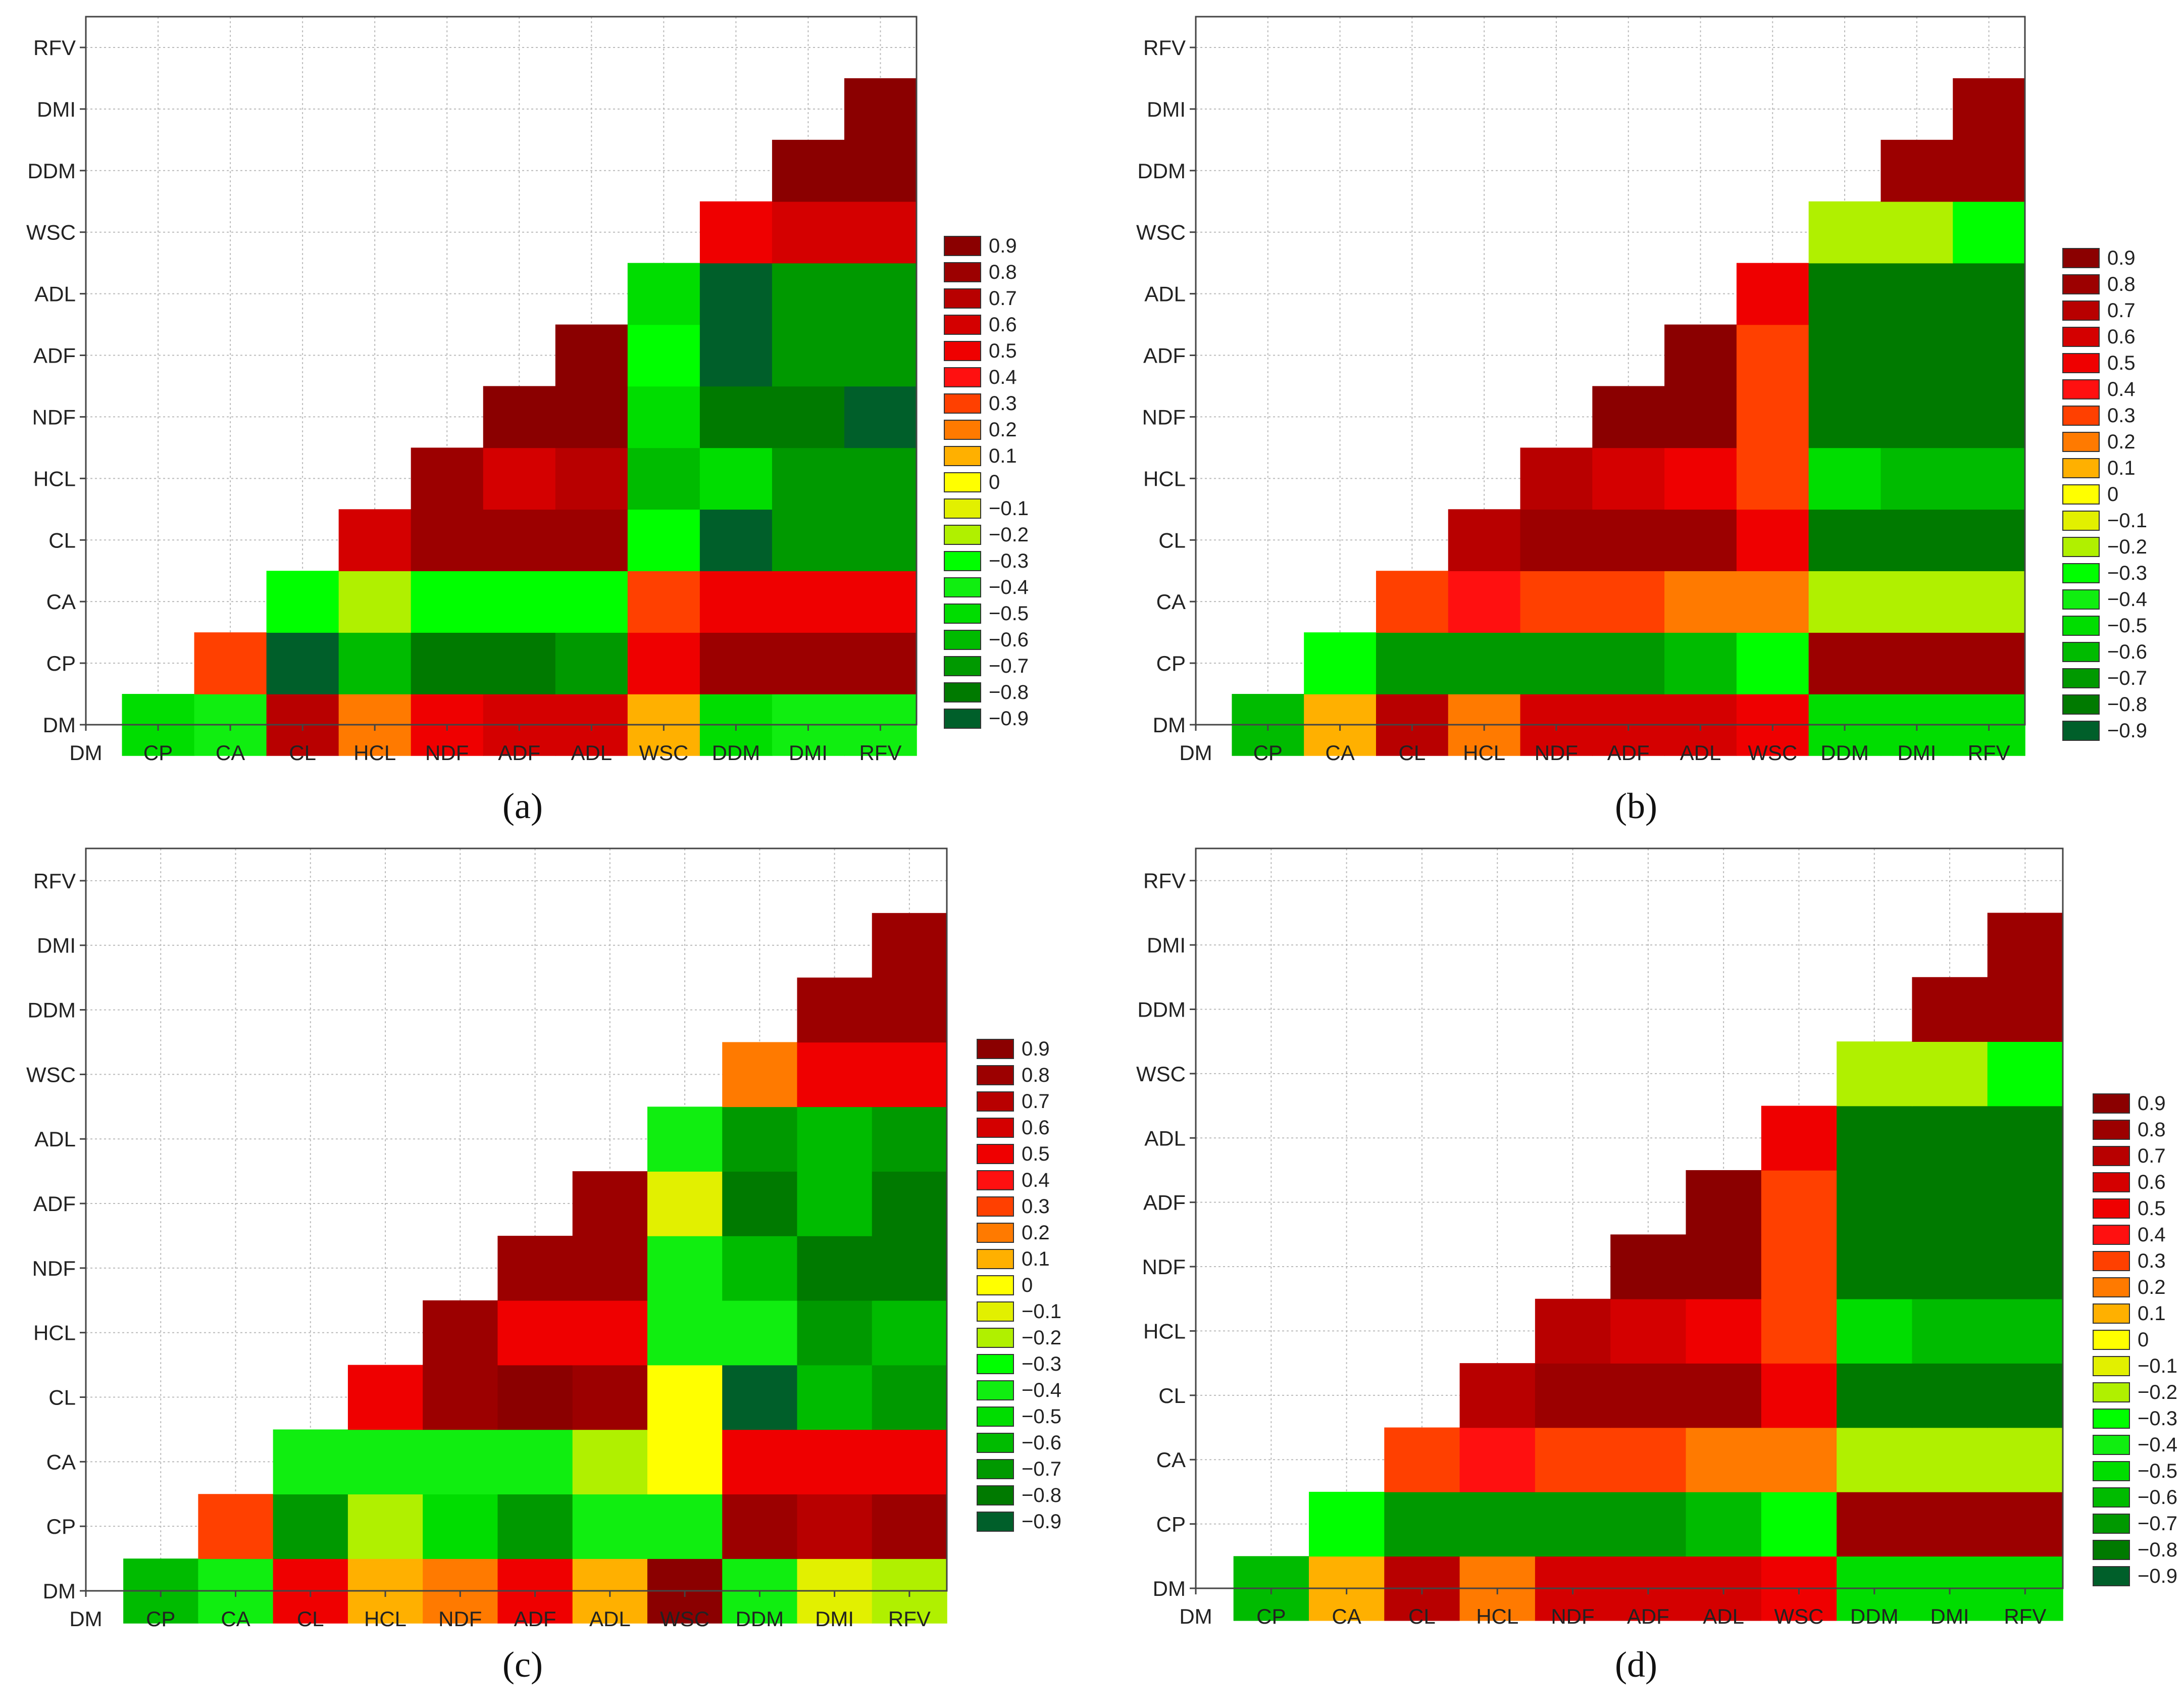 Image resolution: width=2184 pixels, height=1708 pixels. I want to click on heatmap-cell-adf-dmi, so click(1950, 1203).